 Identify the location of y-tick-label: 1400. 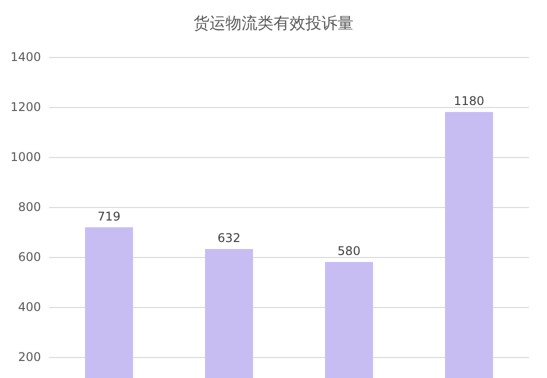
(25, 57).